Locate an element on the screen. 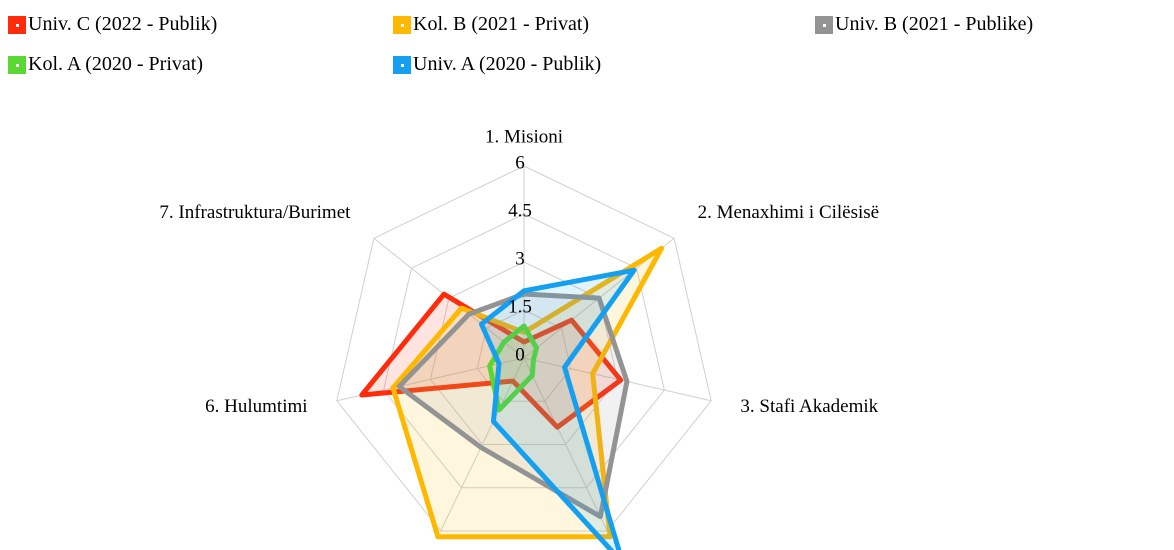 Image resolution: width=1174 pixels, height=550 pixels. r-tick-label: 6 is located at coordinates (520, 162).